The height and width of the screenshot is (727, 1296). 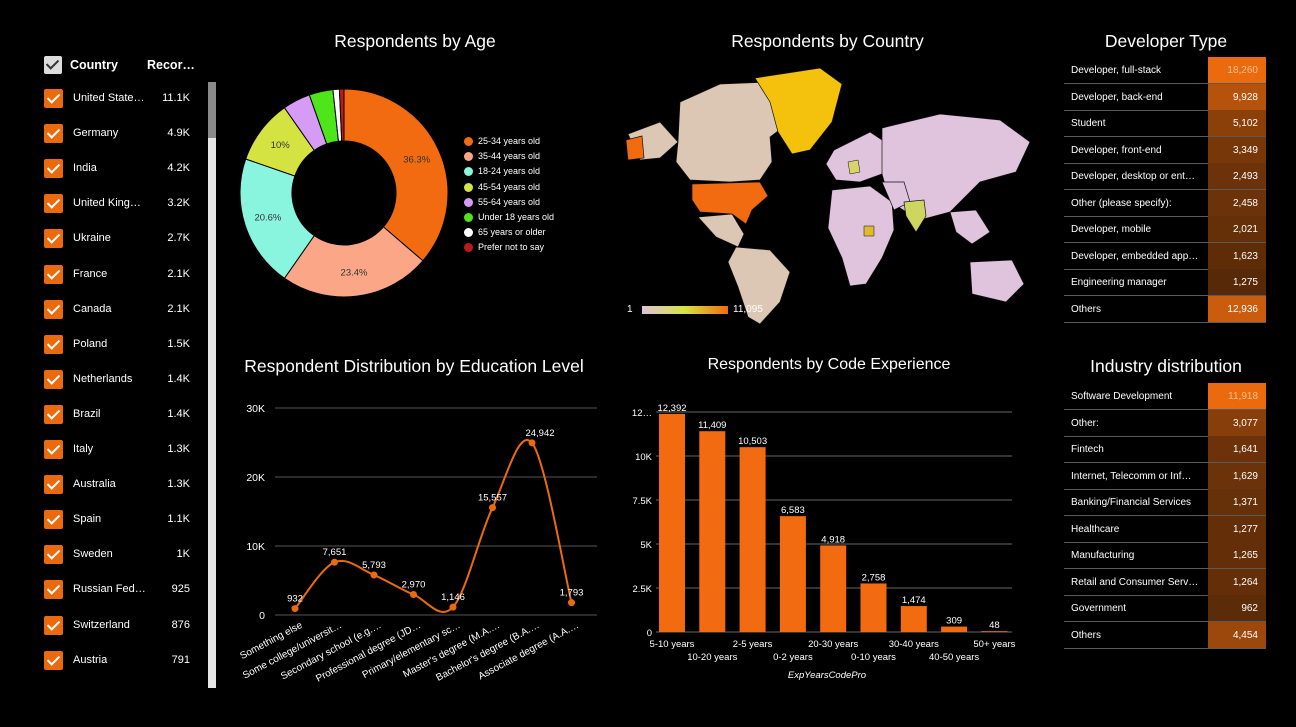 What do you see at coordinates (124, 309) in the screenshot?
I see `country-filter-row: Canada 2.1K` at bounding box center [124, 309].